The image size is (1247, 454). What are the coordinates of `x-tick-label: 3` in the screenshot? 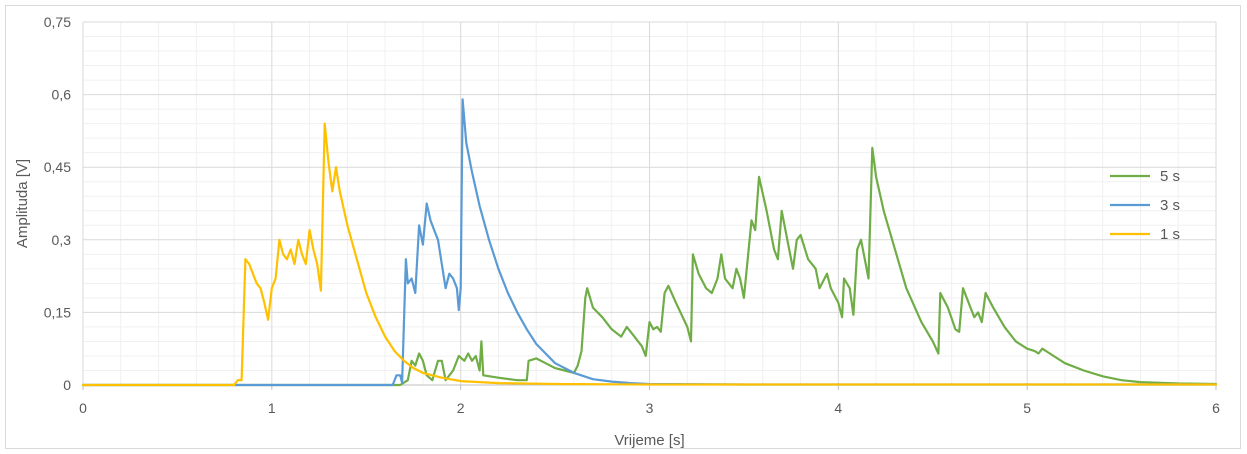 It's located at (650, 408).